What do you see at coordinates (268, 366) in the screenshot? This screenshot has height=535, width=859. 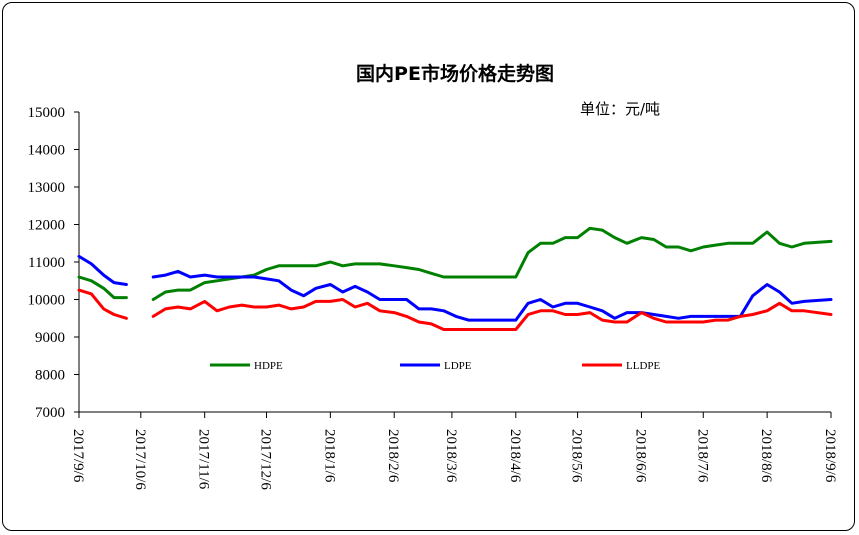 I see `legend-label-hdpe: HDPE` at bounding box center [268, 366].